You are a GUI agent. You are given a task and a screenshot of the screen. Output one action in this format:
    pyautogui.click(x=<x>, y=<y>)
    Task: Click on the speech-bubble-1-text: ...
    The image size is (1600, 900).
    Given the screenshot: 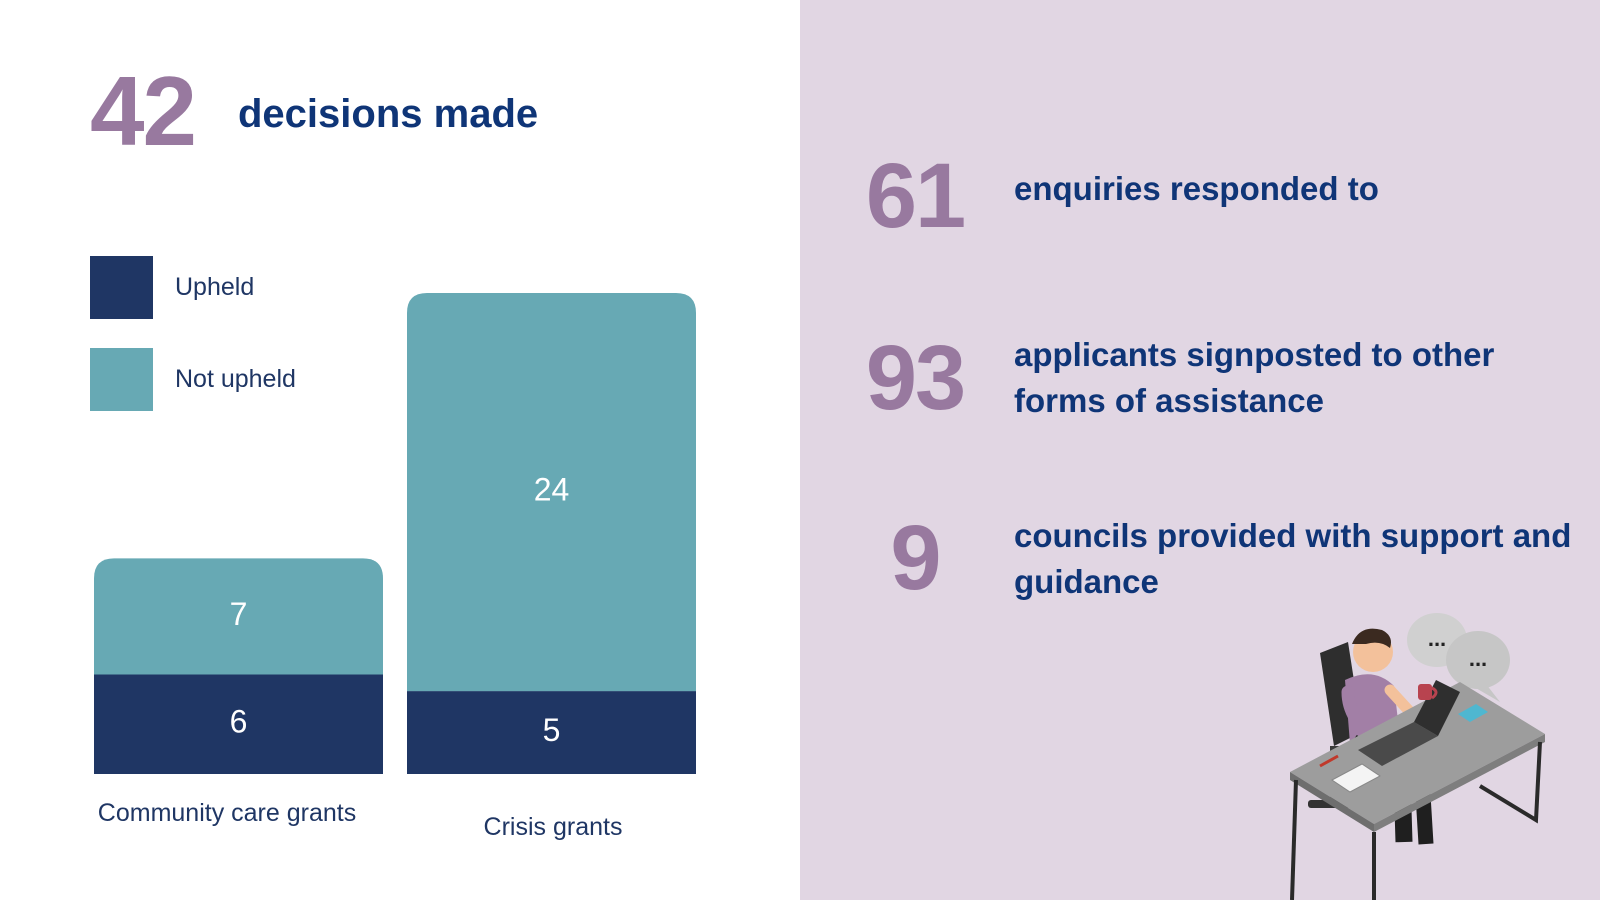 What is the action you would take?
    pyautogui.click(x=1437, y=638)
    